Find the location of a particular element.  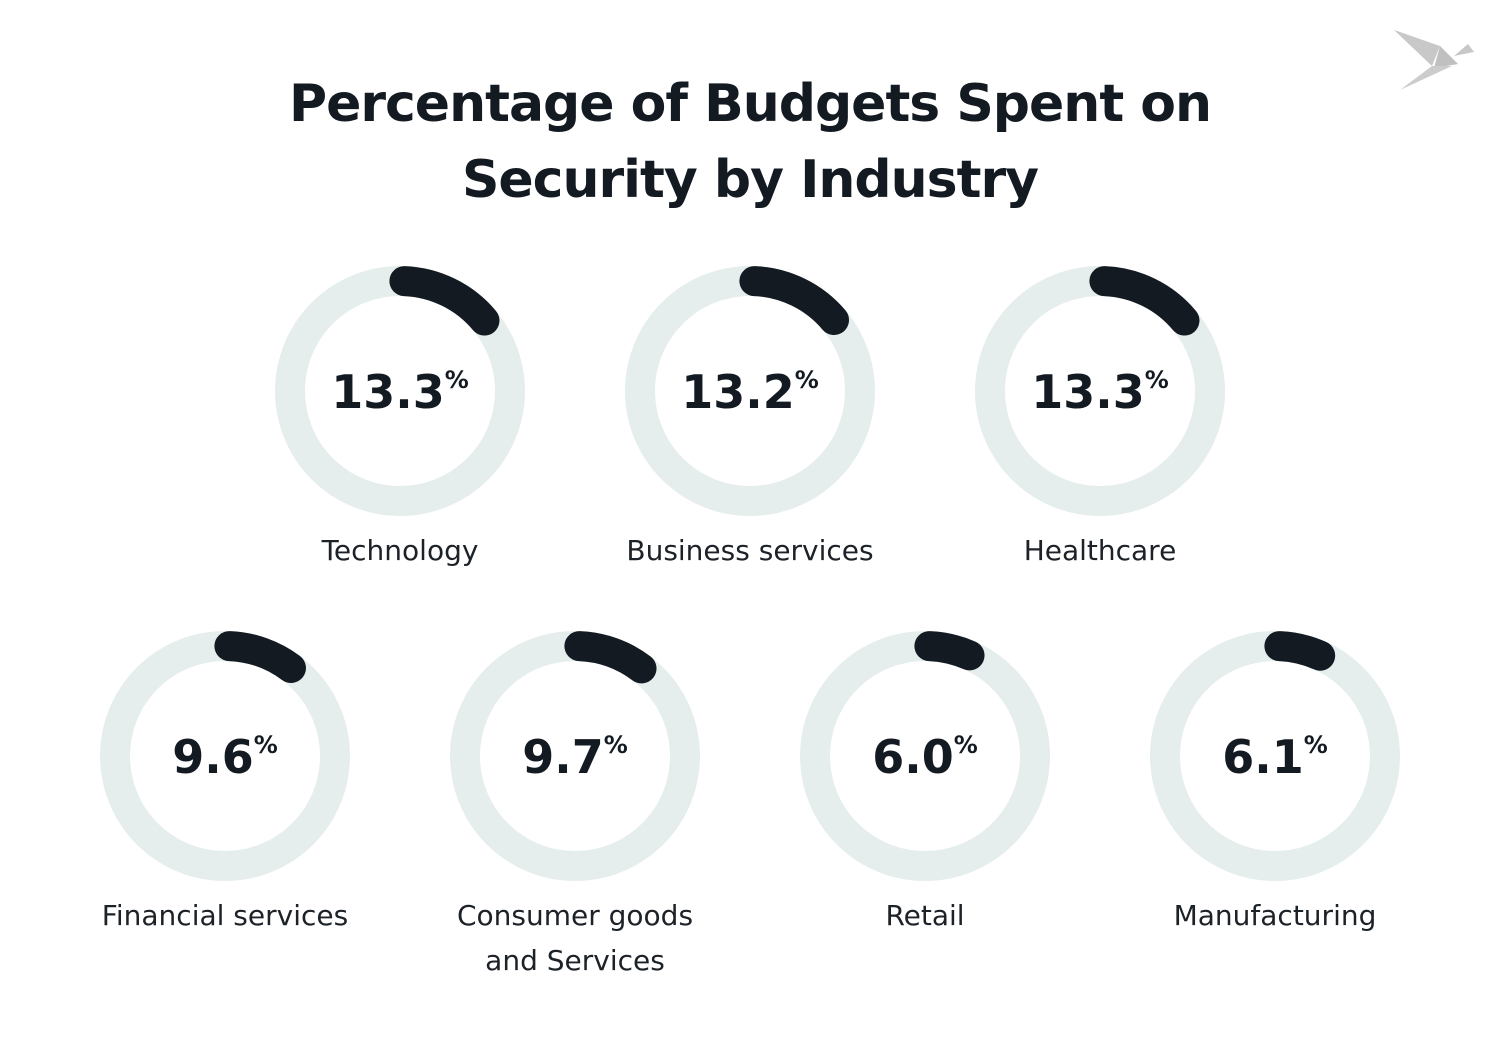

category-label: Business services is located at coordinates (749, 550).